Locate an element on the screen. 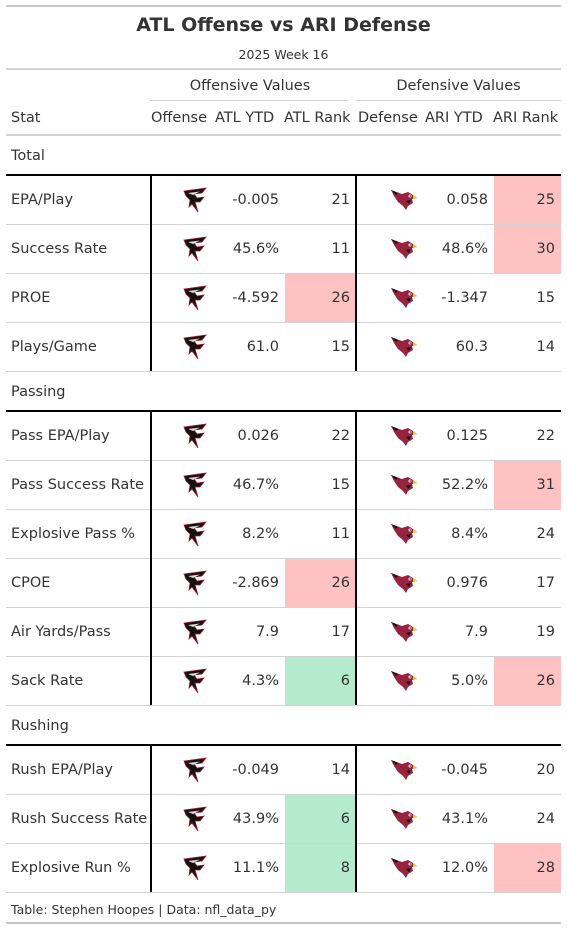 The image size is (567, 928). stat-label: Pass Success Rate is located at coordinates (77, 485).